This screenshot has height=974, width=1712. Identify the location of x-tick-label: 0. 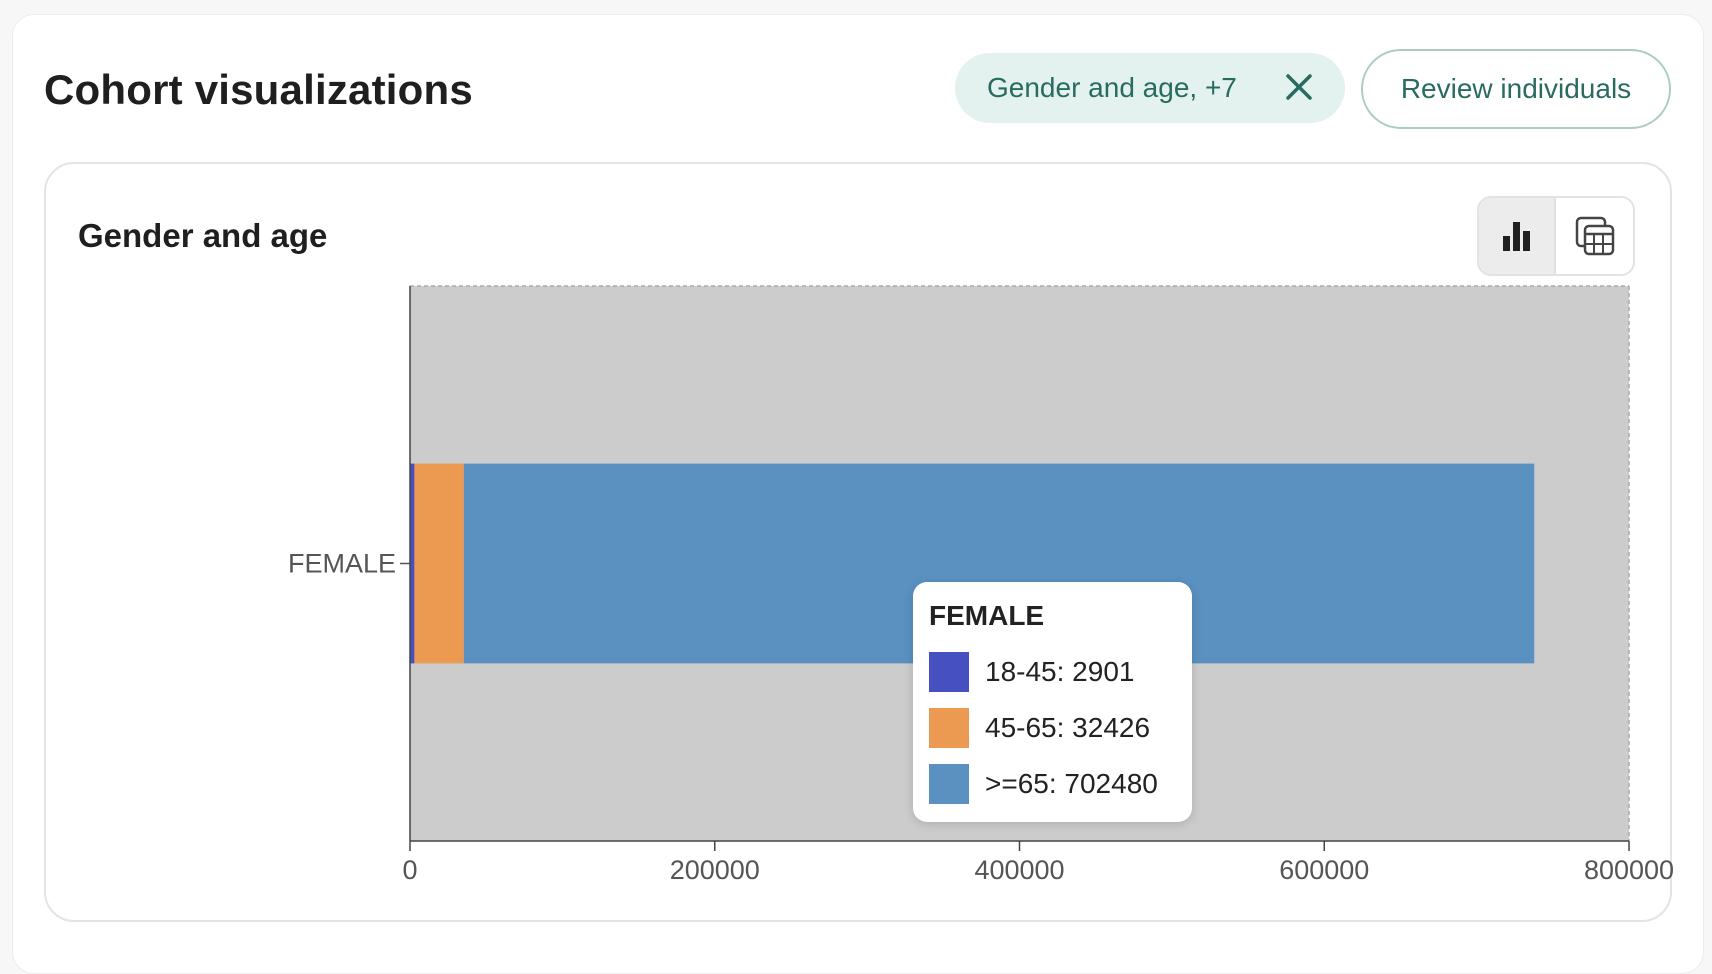
(409, 870).